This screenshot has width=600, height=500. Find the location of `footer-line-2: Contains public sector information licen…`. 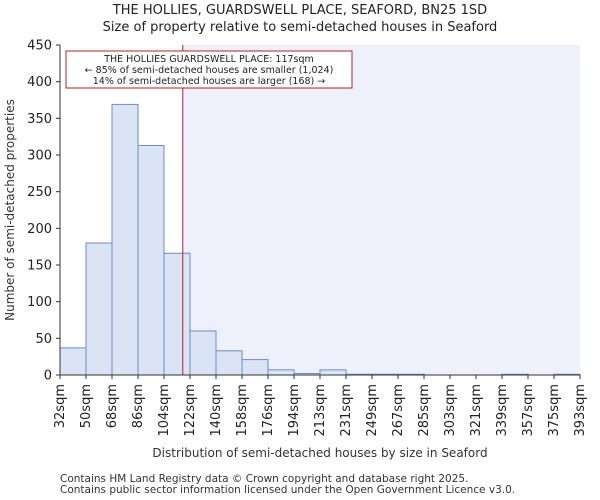

footer-line-2: Contains public sector information licen… is located at coordinates (288, 490).